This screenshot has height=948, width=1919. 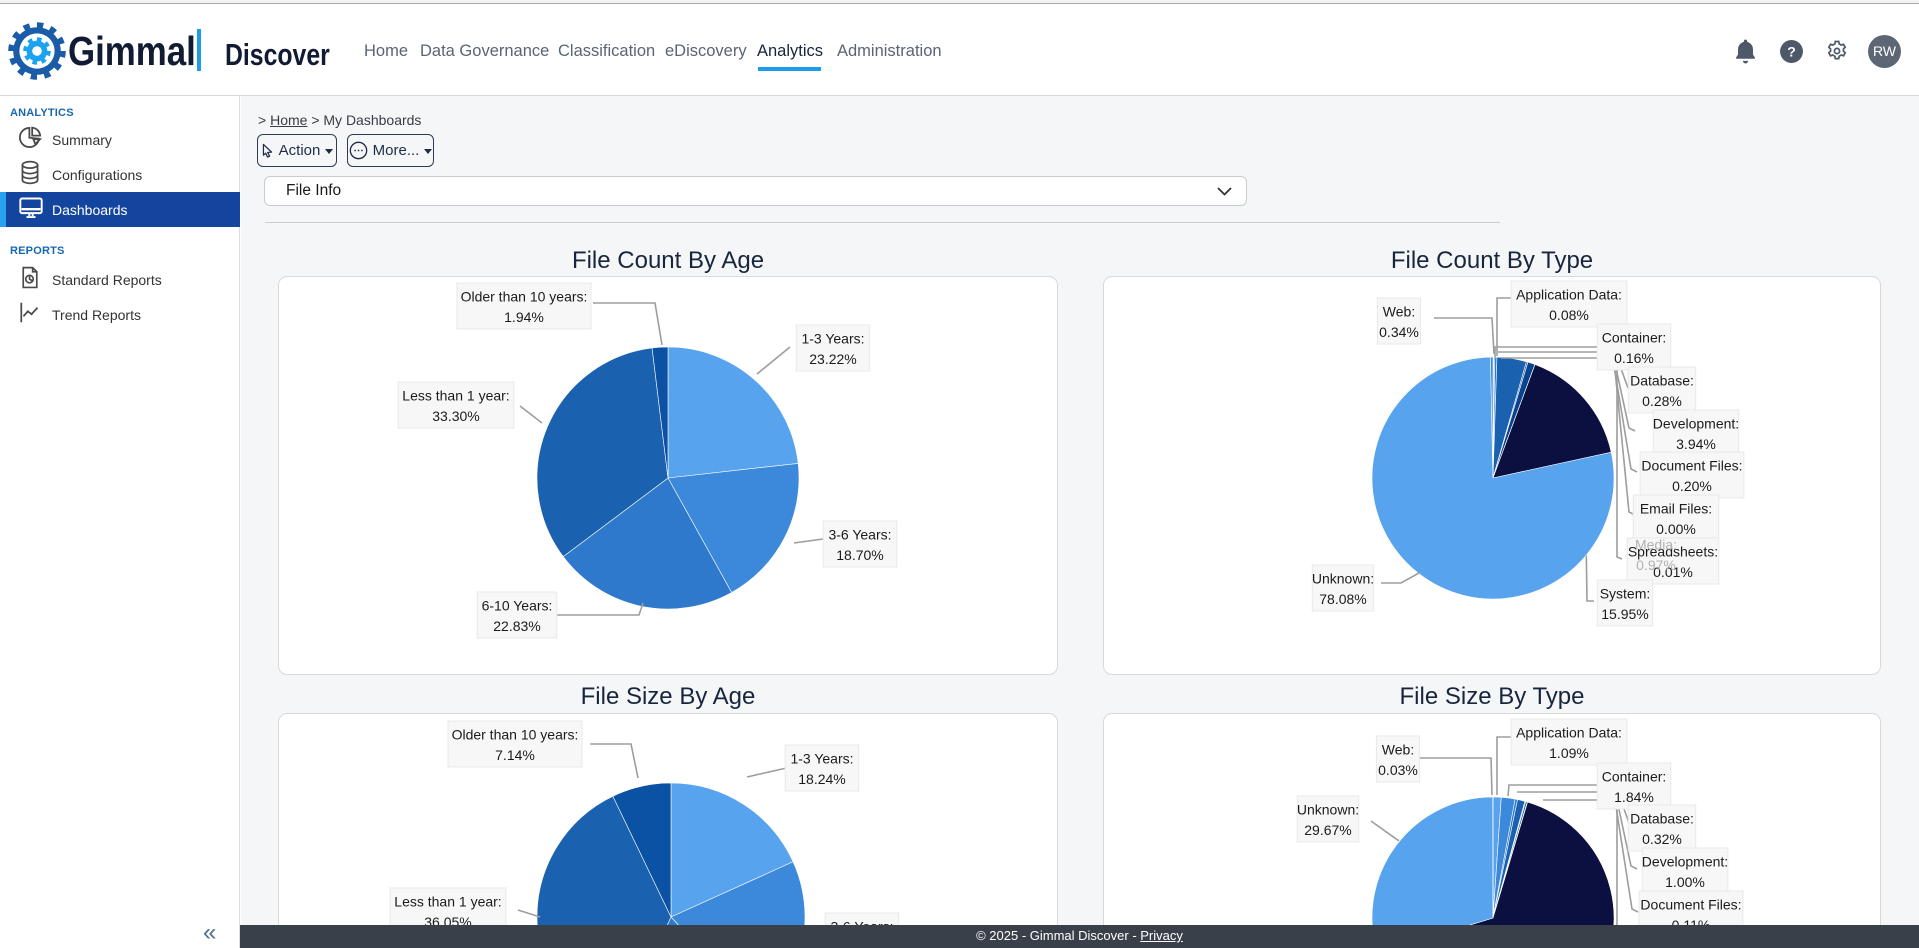 I want to click on svg-text: 78.08%, so click(x=1342, y=599).